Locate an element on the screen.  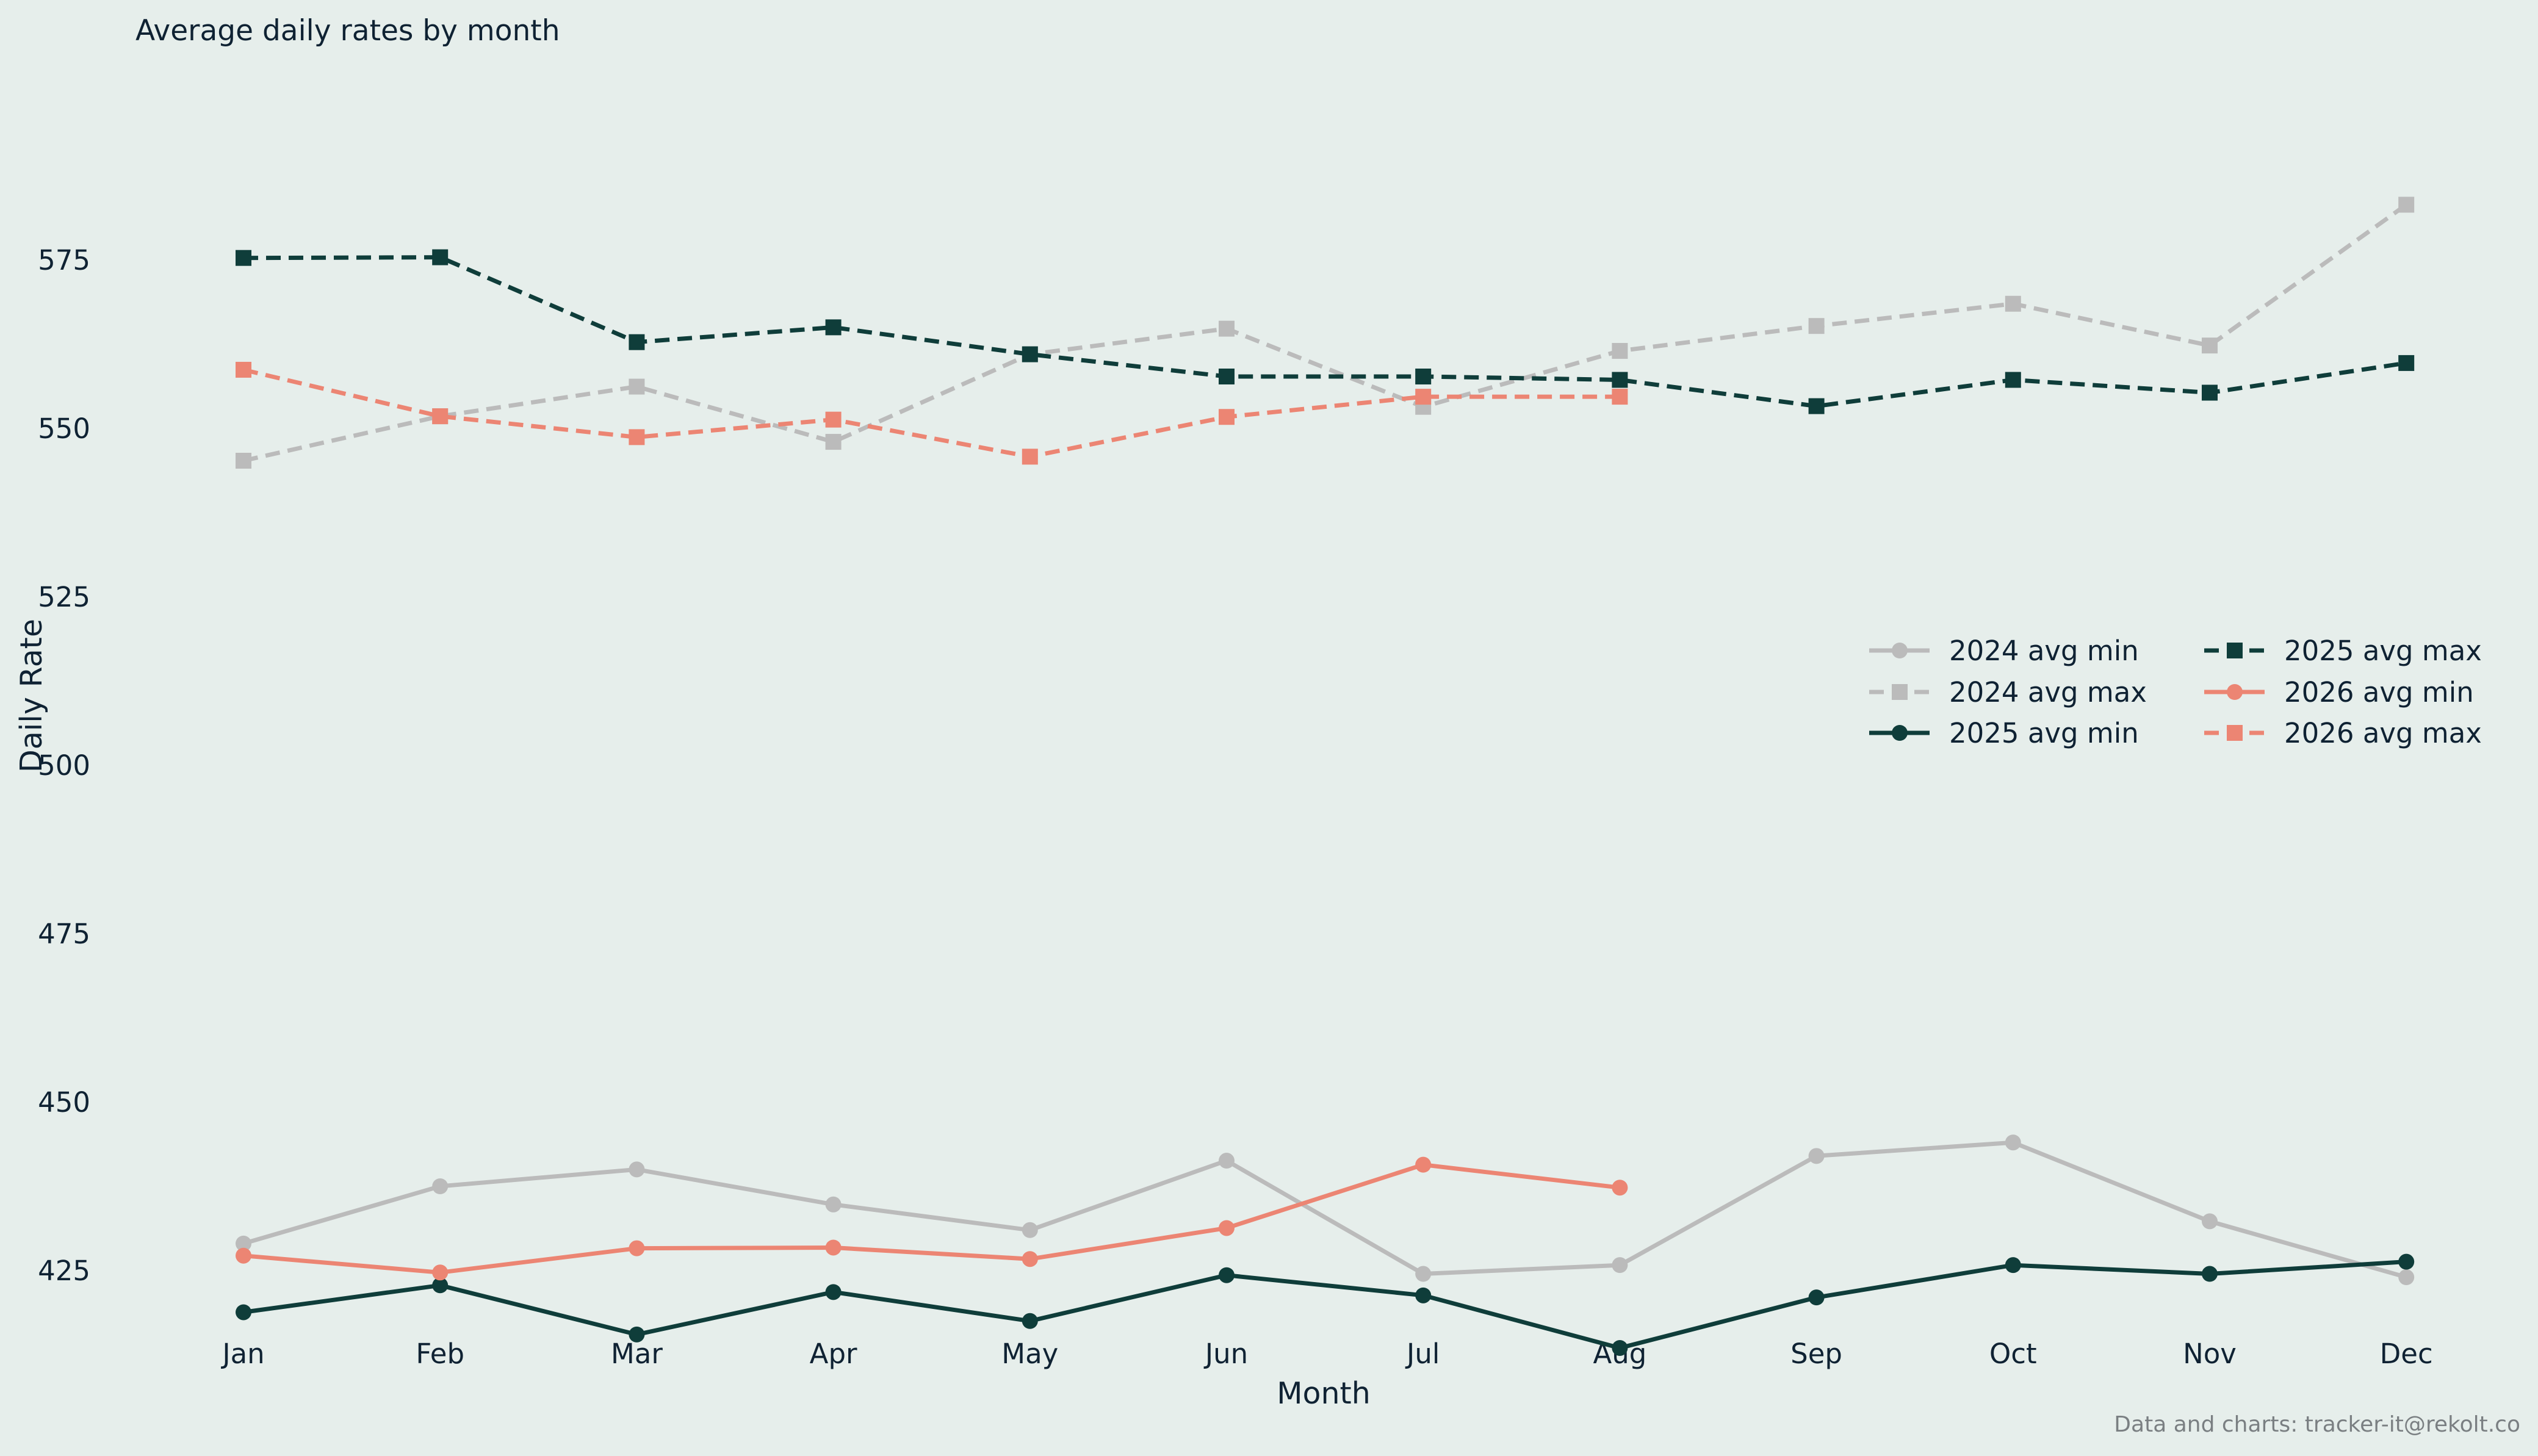
legend-item-2025-avg-max: 2025 avg max is located at coordinates (2343, 651).